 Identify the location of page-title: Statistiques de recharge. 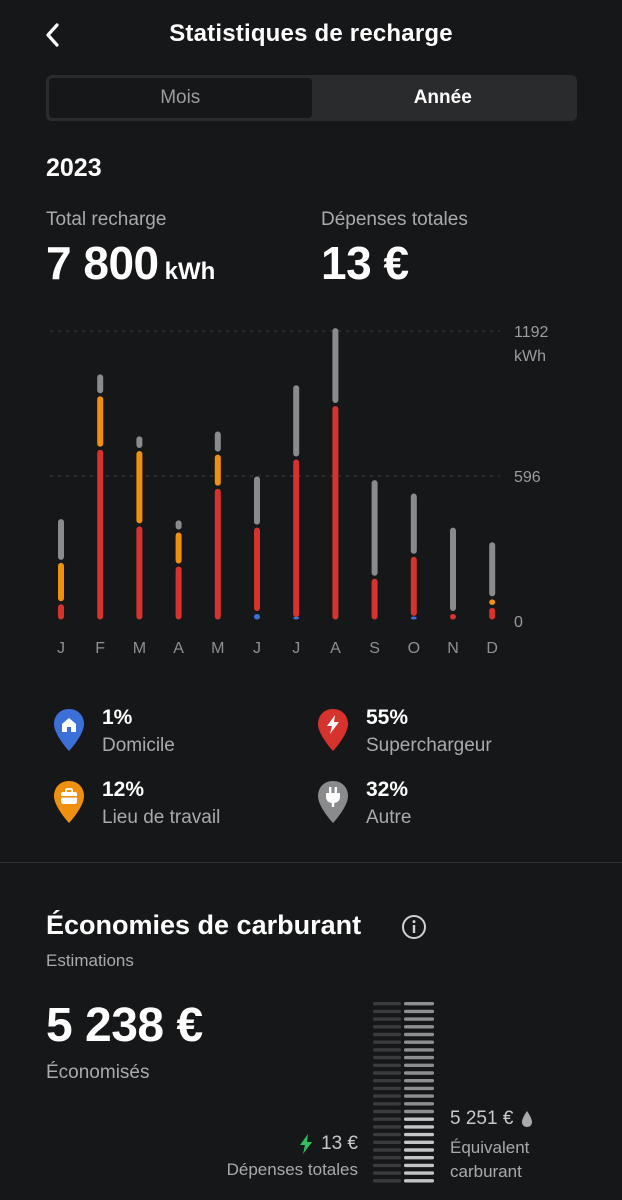
(311, 33).